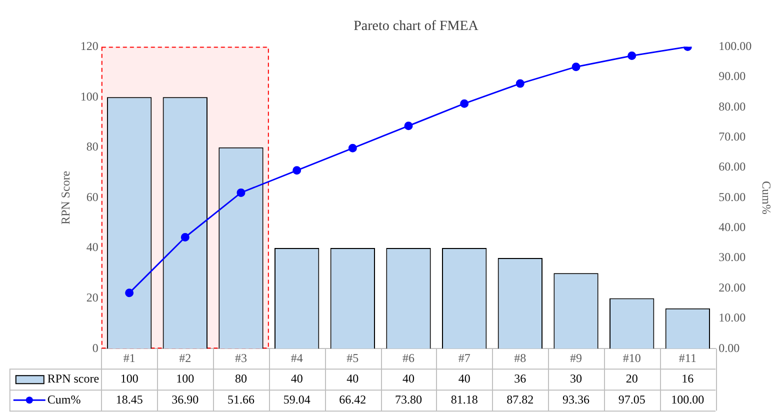 This screenshot has width=783, height=415. Describe the element at coordinates (732, 136) in the screenshot. I see `y2-tick-label: 70.00` at that location.